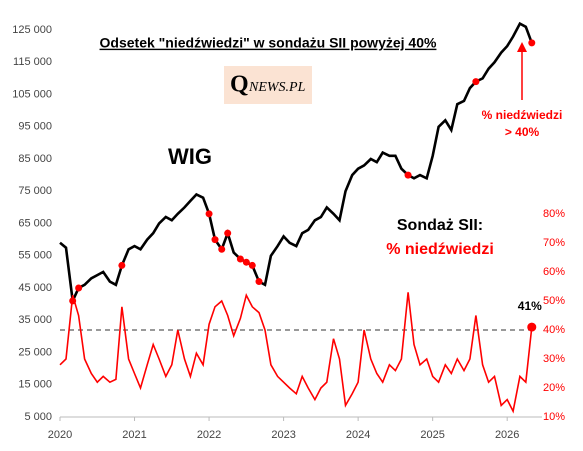  Describe the element at coordinates (60, 435) in the screenshot. I see `x-tick-label: 2020` at that location.